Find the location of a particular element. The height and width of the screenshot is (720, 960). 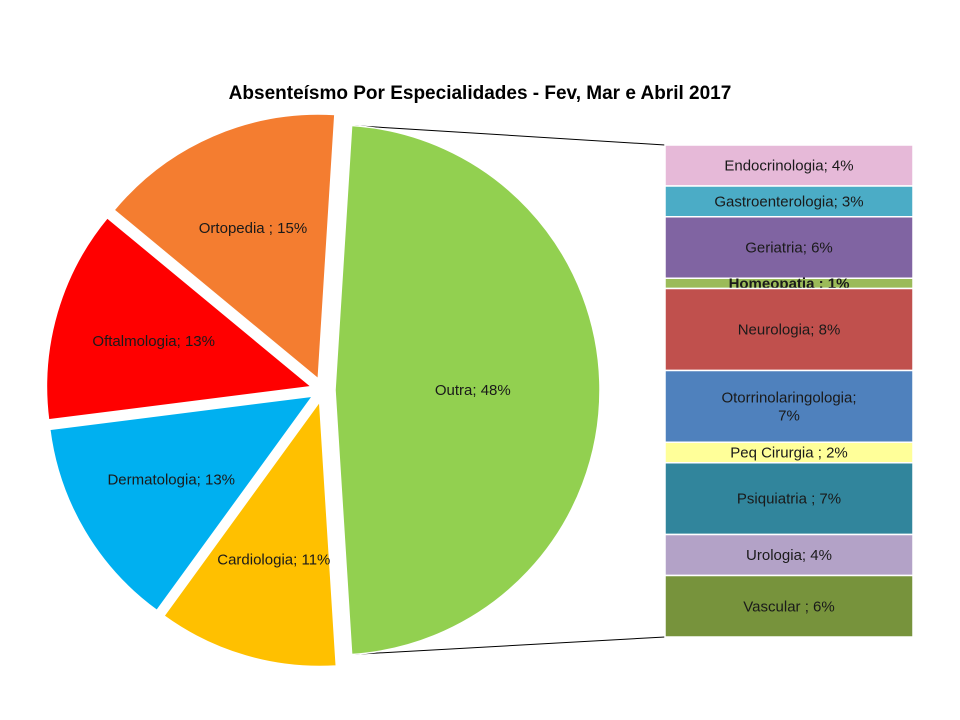

bar-label-endocrinologia: Endocrinologia; 4% is located at coordinates (788, 166).